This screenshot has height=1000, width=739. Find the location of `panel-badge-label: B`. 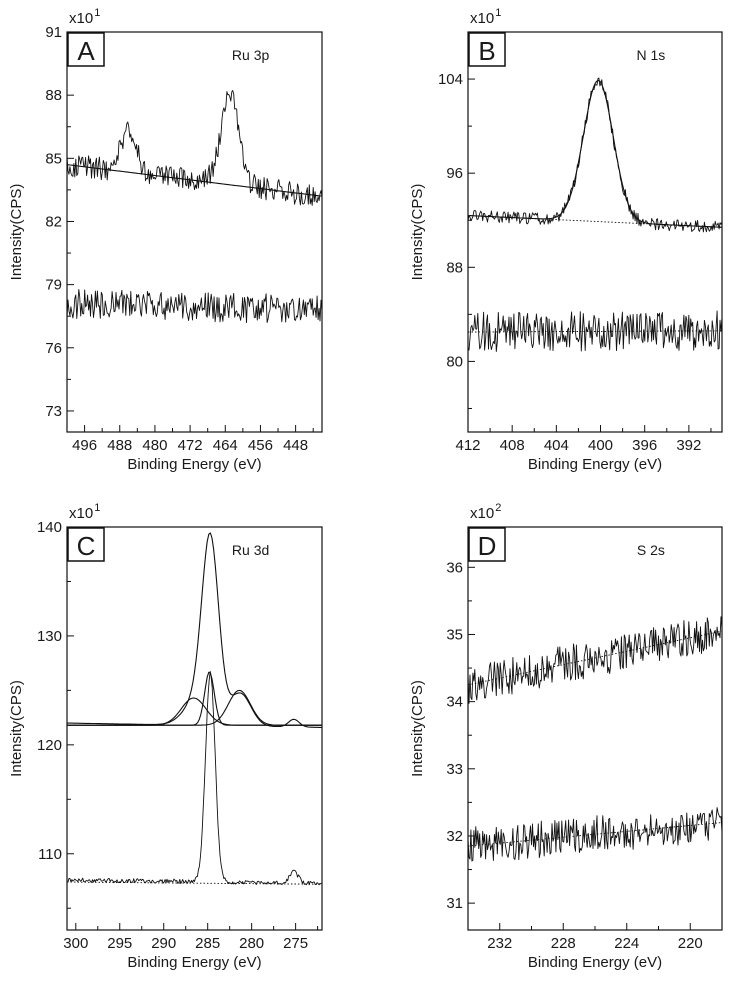

panel-badge-label: B is located at coordinates (486, 51).